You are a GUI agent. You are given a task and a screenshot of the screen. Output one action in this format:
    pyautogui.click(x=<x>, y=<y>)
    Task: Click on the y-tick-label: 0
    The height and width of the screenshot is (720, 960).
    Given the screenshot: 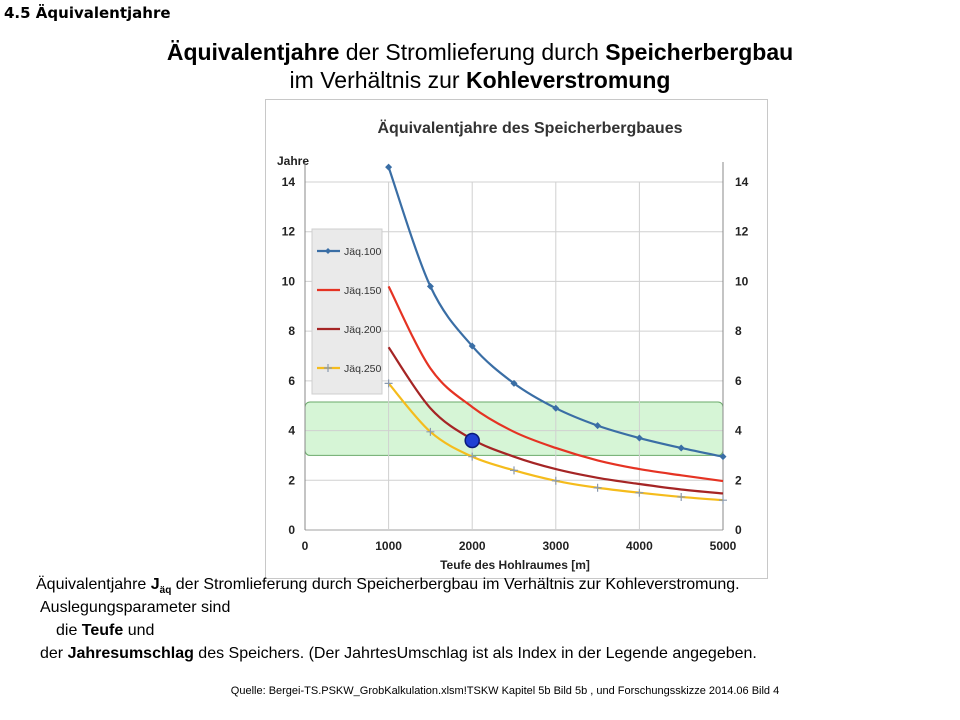 What is the action you would take?
    pyautogui.click(x=291, y=530)
    